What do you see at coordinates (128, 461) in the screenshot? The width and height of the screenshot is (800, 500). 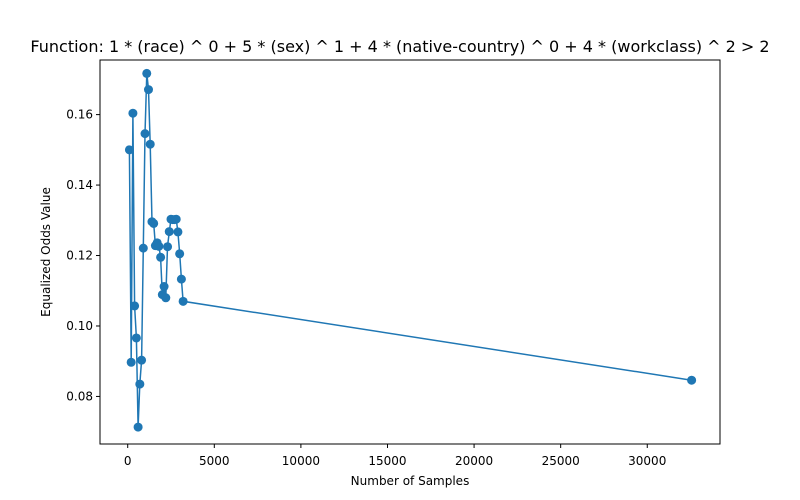 I see `x-tick-label: 0` at bounding box center [128, 461].